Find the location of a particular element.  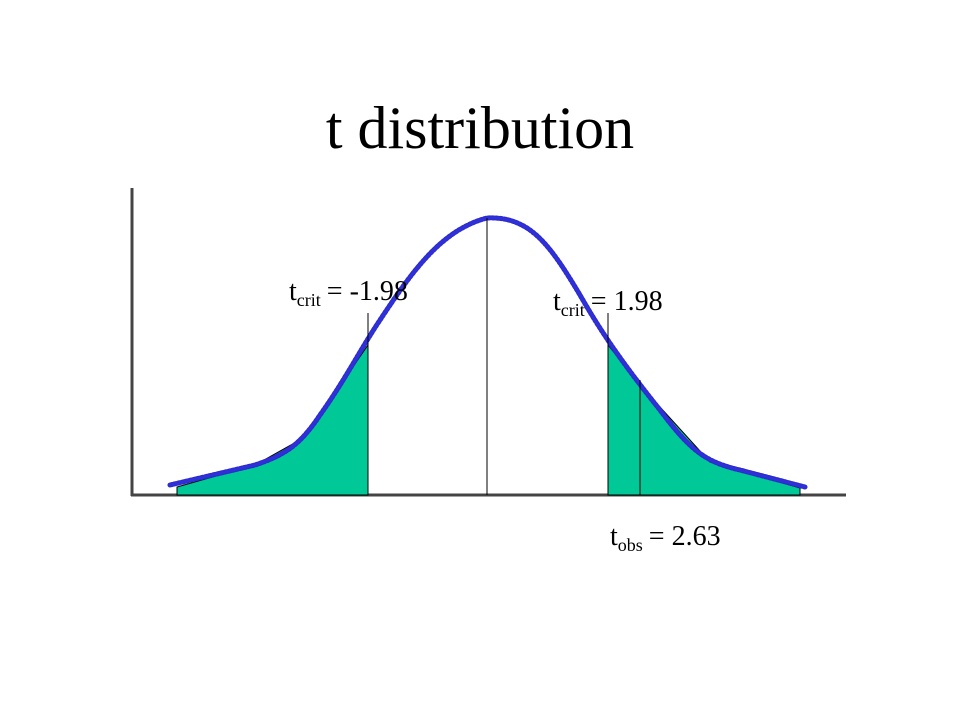

label-crit-left: tcrit = -1.98 is located at coordinates (348, 293).